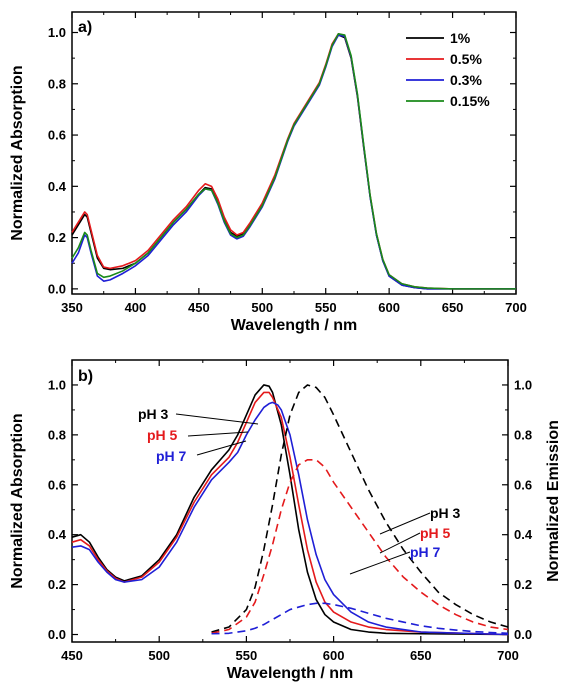 The image size is (569, 686). What do you see at coordinates (553, 501) in the screenshot?
I see `y2-axis-label-b: Normalized Emission` at bounding box center [553, 501].